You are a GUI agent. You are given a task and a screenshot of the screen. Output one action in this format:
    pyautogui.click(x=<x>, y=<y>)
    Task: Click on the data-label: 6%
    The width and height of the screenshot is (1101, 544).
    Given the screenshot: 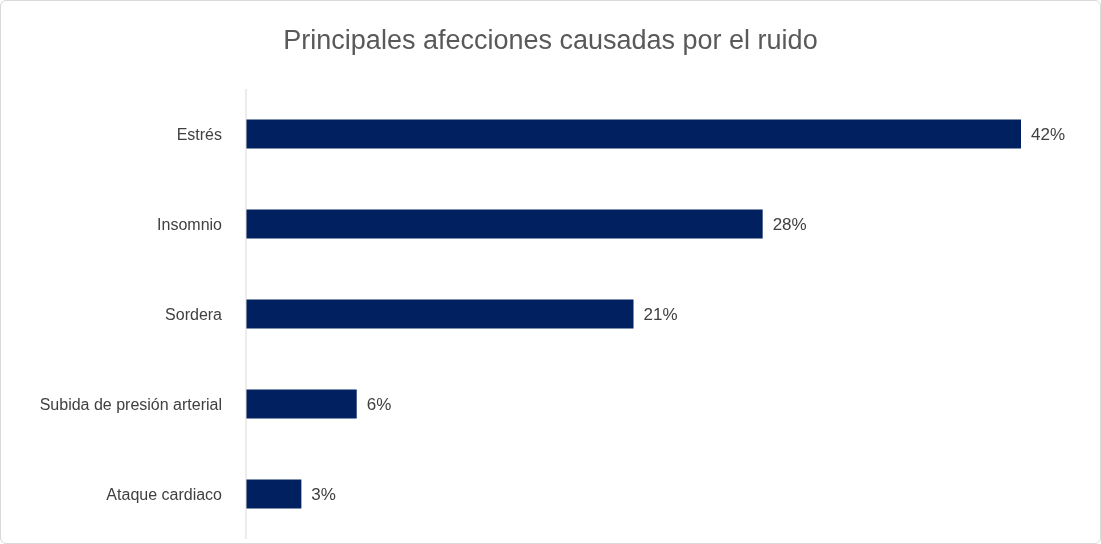 What is the action you would take?
    pyautogui.click(x=379, y=405)
    